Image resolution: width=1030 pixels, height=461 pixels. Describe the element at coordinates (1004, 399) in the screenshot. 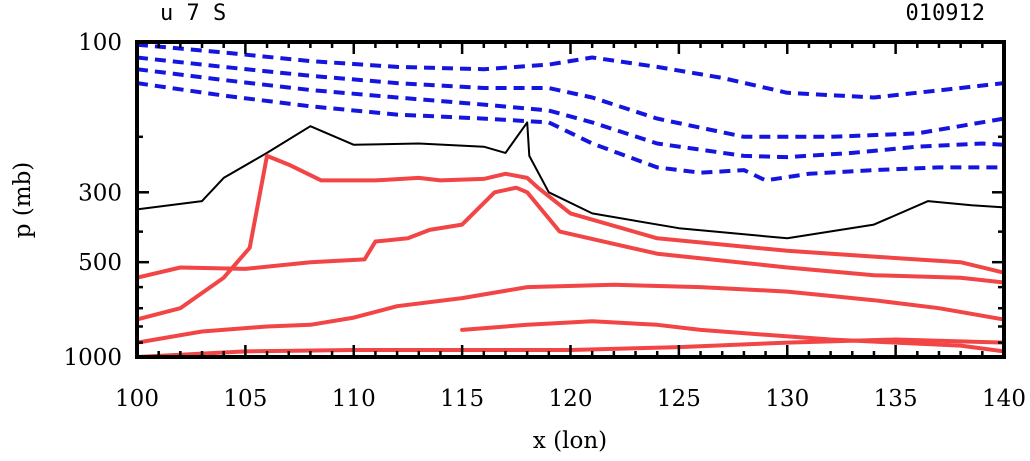

I see `x-tick-label: 140` at that location.